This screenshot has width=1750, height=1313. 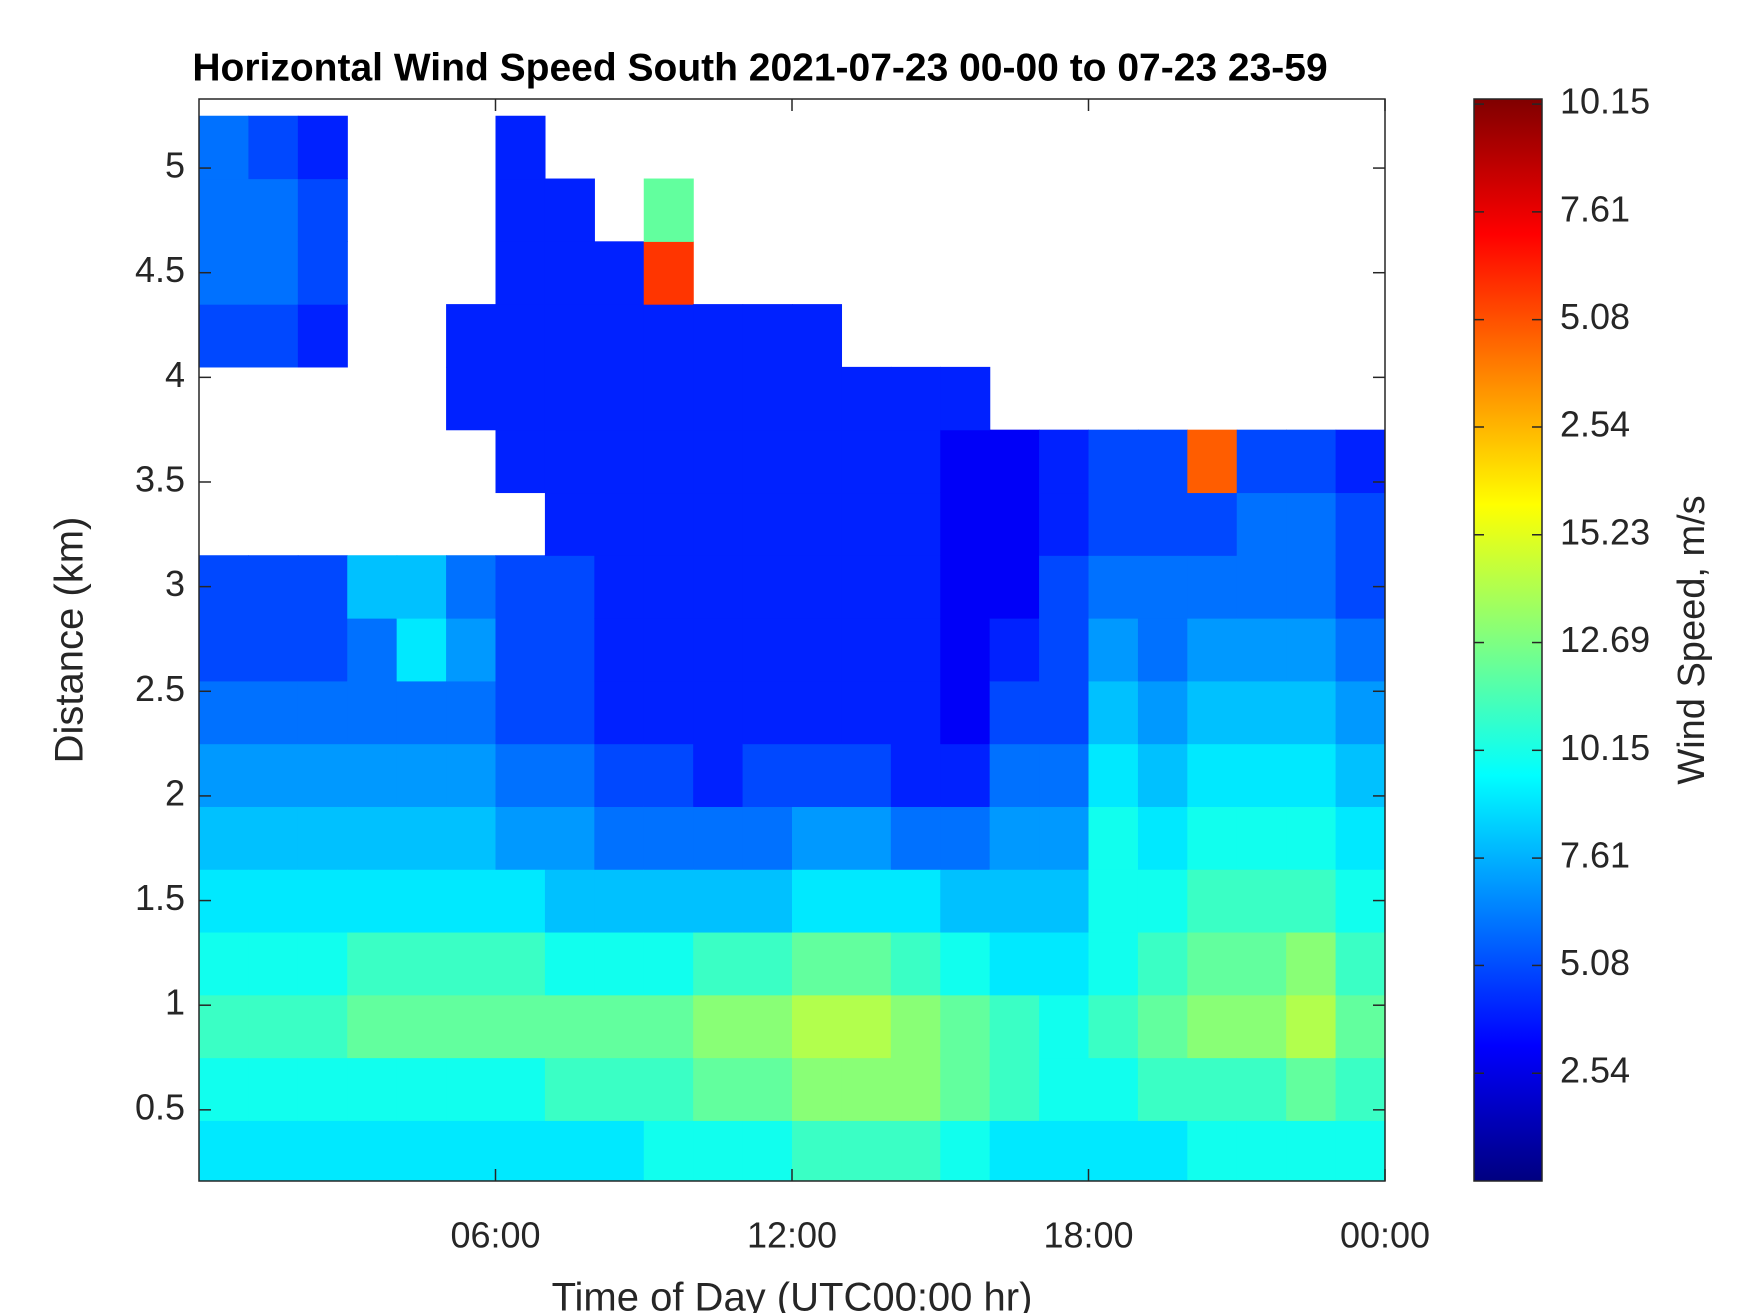 What do you see at coordinates (1605, 101) in the screenshot?
I see `colorbar-tick-label: 10.15` at bounding box center [1605, 101].